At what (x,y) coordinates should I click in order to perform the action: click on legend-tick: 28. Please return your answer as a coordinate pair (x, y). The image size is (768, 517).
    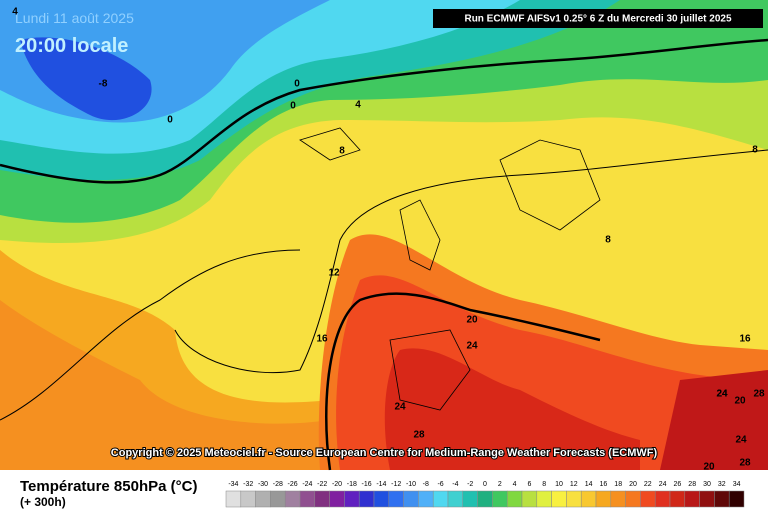
    Looking at the image, I should click on (692, 484).